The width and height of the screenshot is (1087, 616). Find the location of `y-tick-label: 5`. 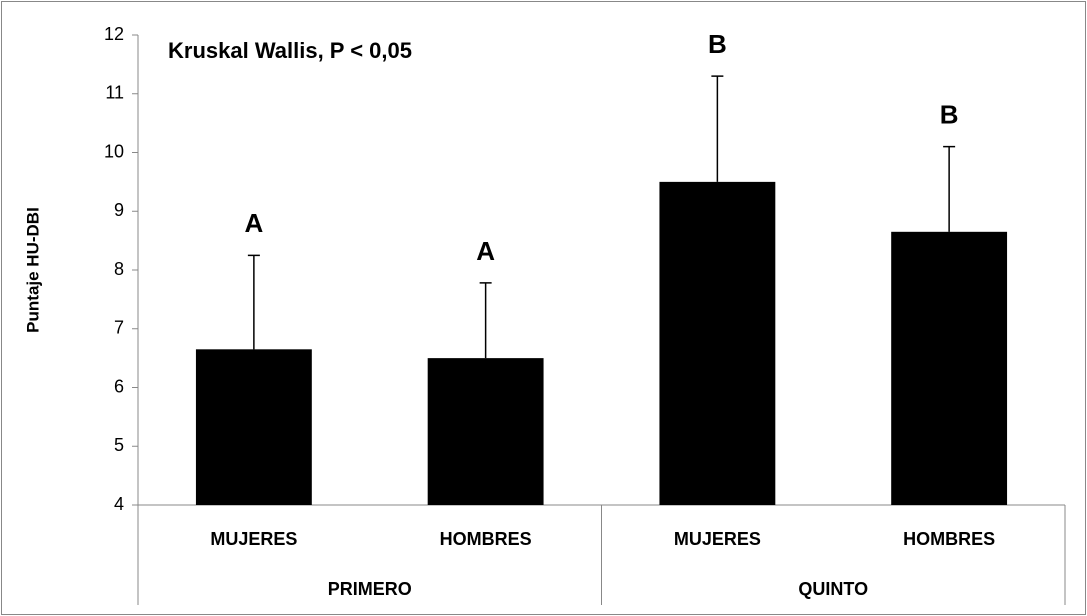

y-tick-label: 5 is located at coordinates (119, 445).